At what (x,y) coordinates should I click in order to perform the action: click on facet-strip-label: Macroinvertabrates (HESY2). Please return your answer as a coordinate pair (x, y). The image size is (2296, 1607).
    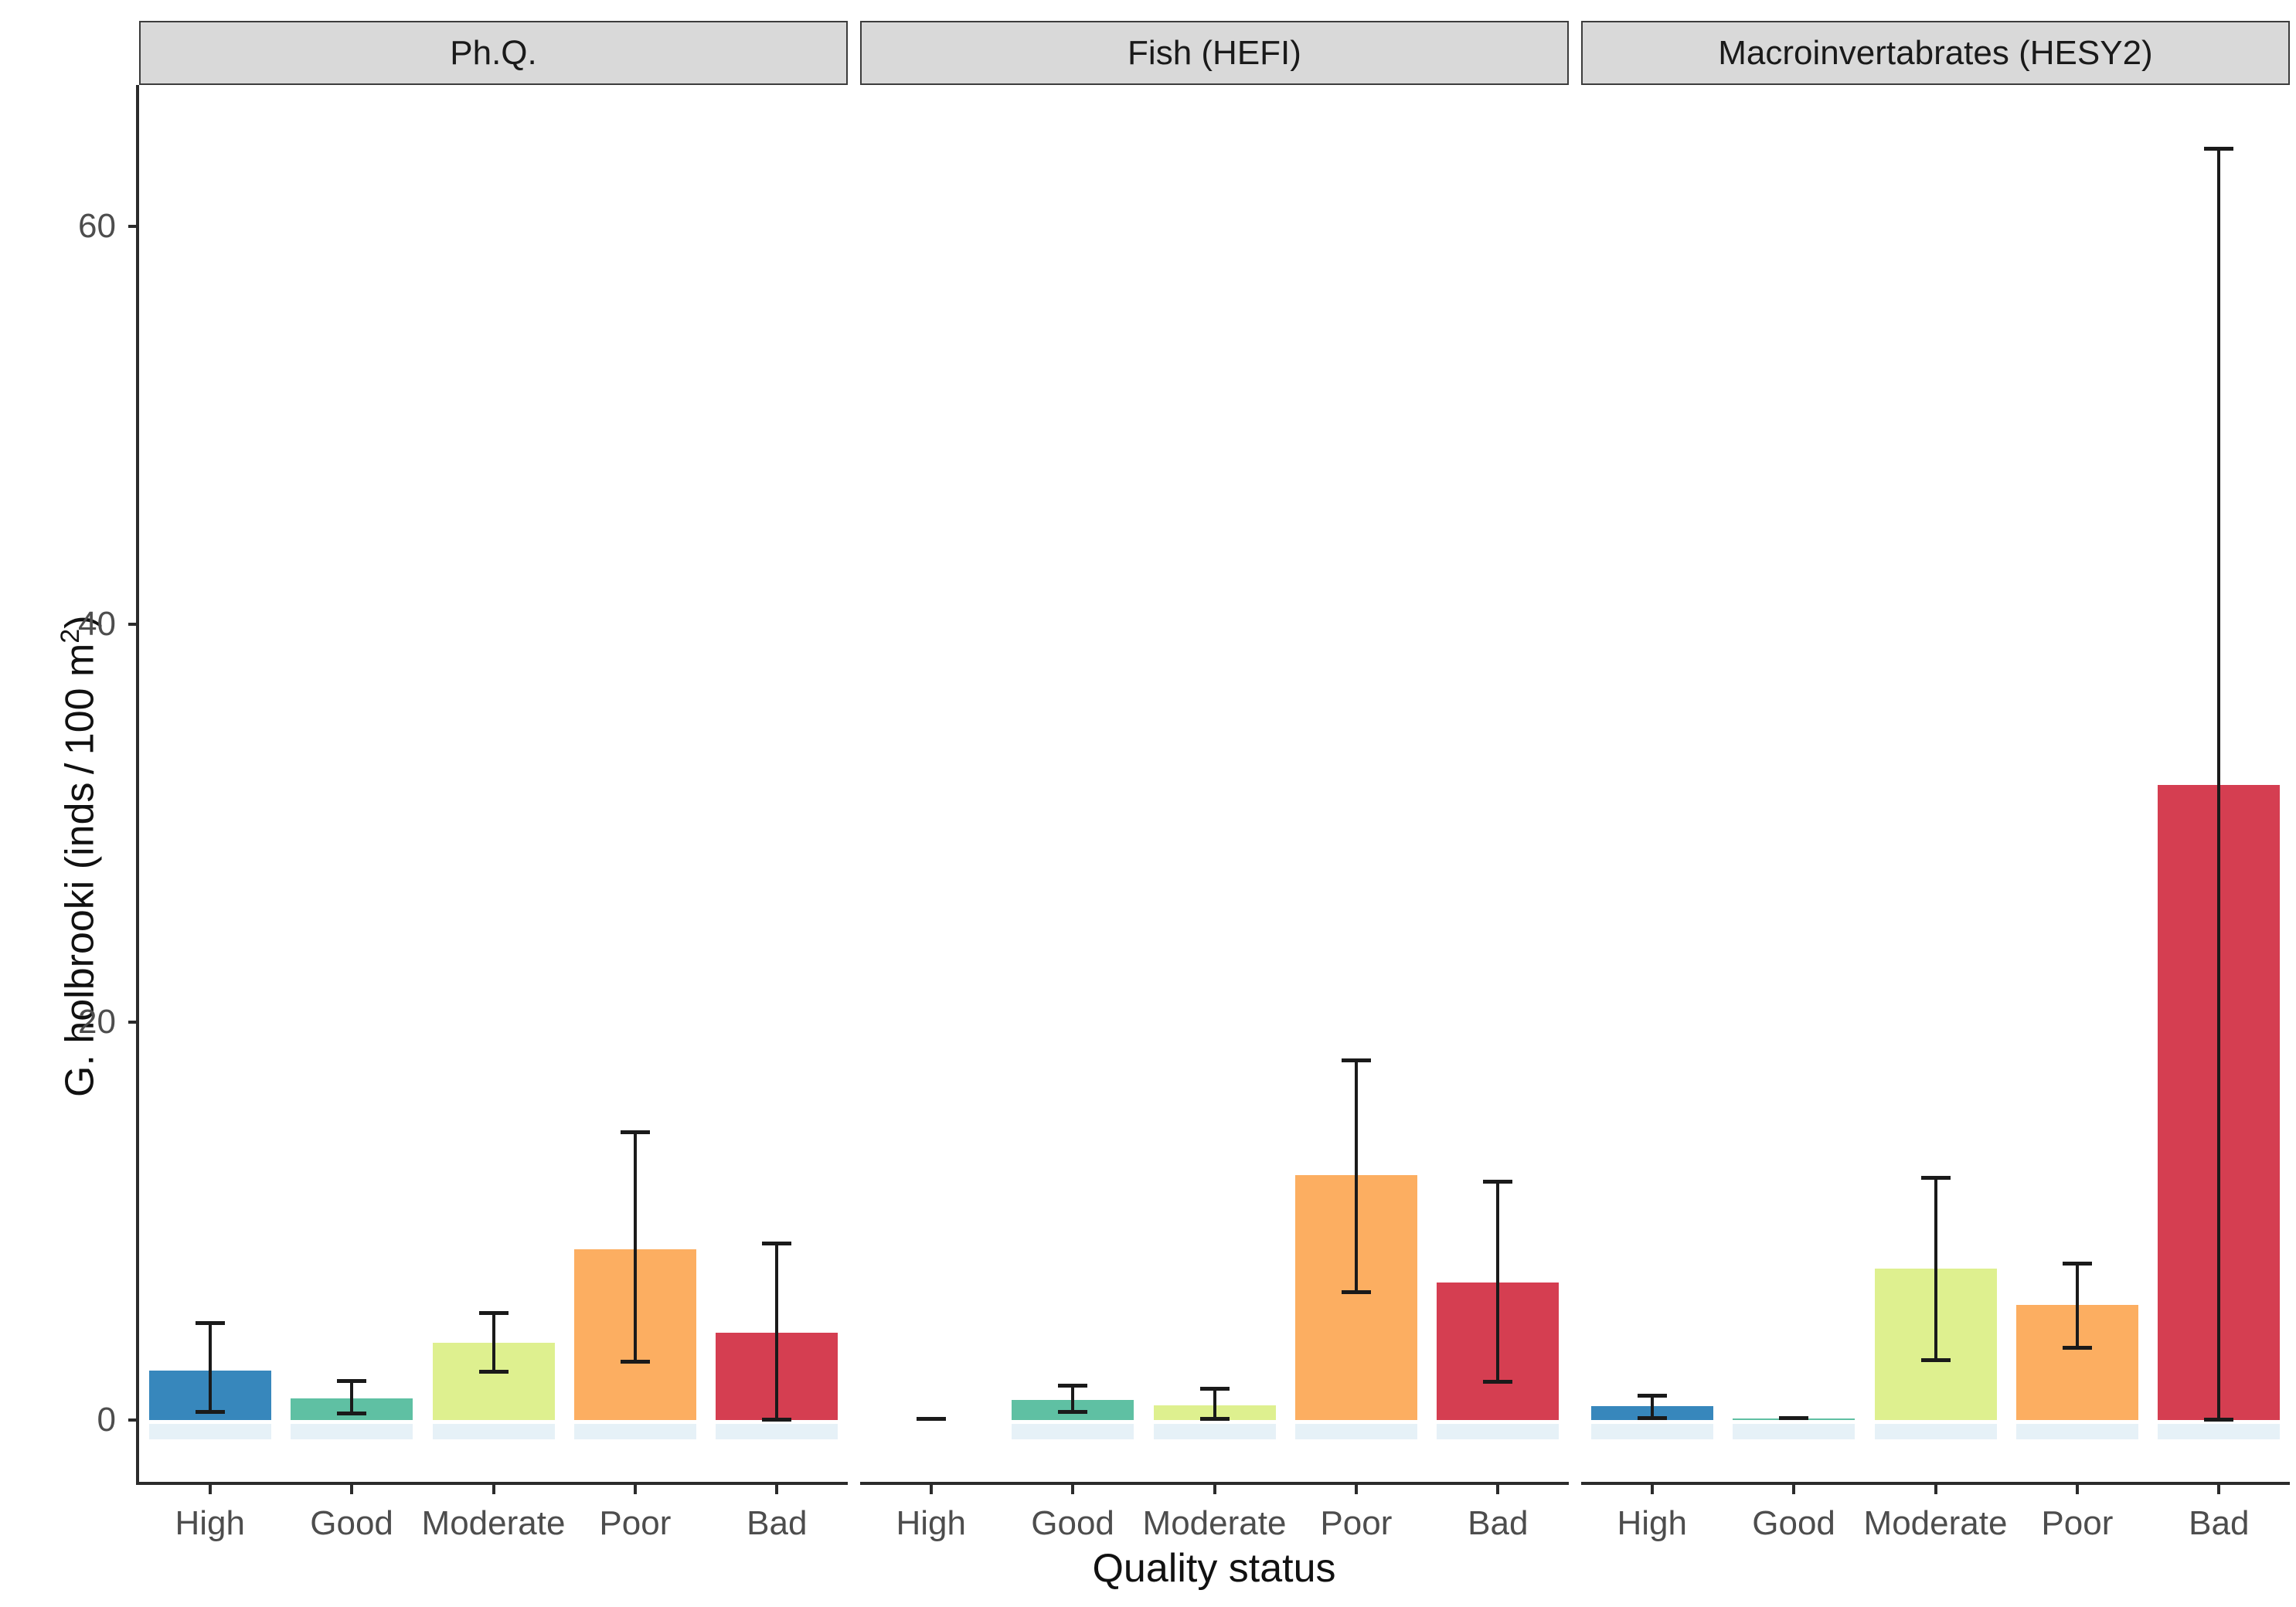
    Looking at the image, I should click on (1936, 52).